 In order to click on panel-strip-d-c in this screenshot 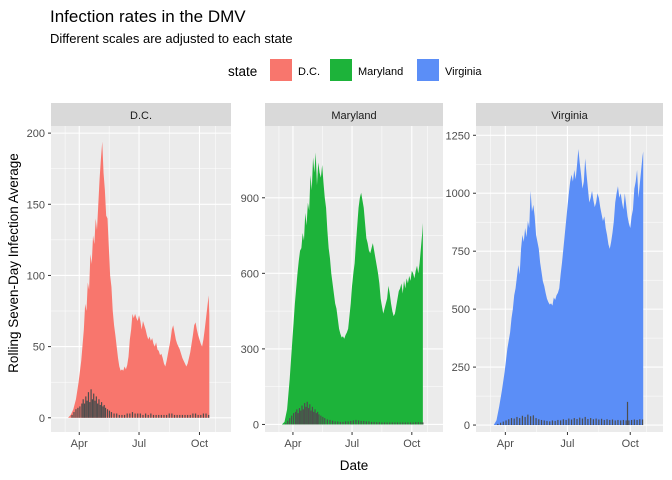, I will do `click(141, 114)`.